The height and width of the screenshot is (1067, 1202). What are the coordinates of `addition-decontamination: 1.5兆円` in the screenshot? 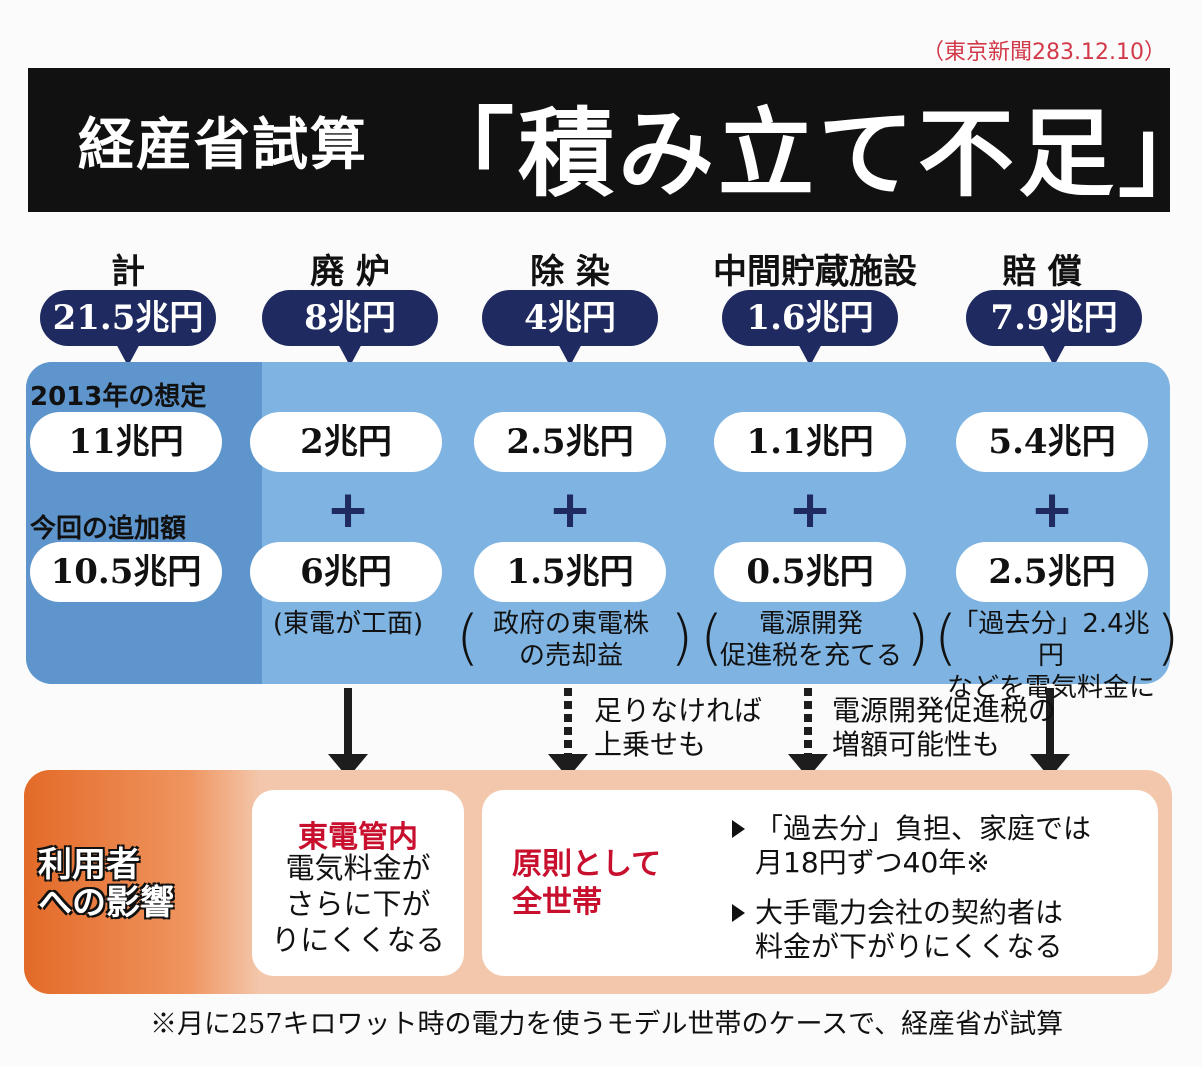 It's located at (570, 572).